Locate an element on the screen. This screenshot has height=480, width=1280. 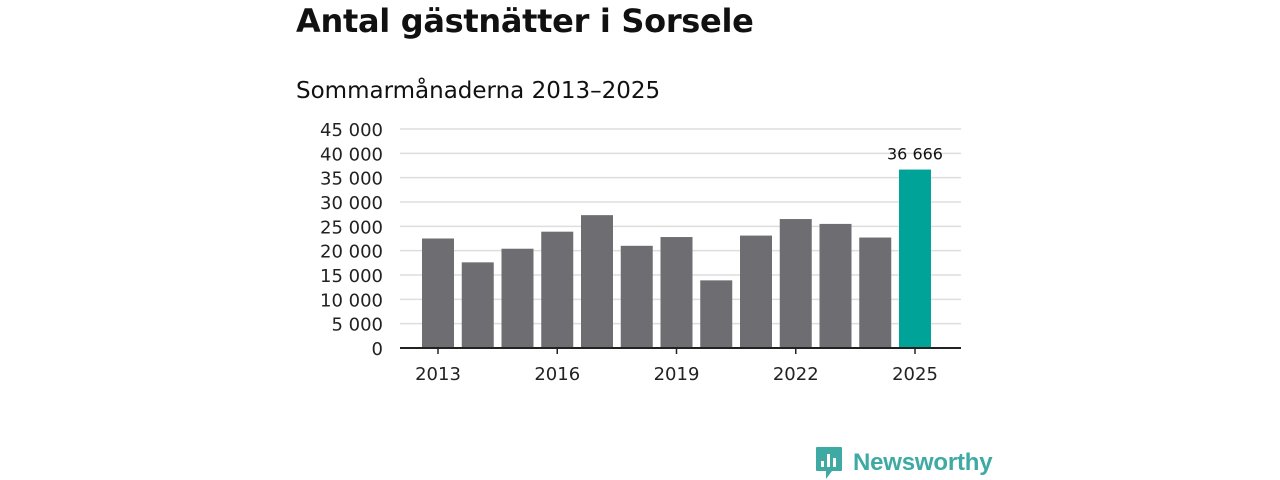
y-tick-label: 40 000 is located at coordinates (351, 154).